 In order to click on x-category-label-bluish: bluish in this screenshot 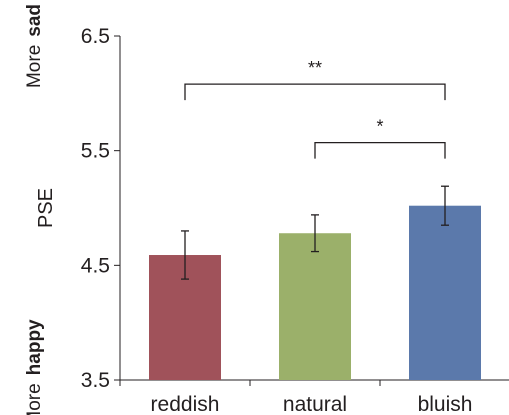, I will do `click(445, 404)`.